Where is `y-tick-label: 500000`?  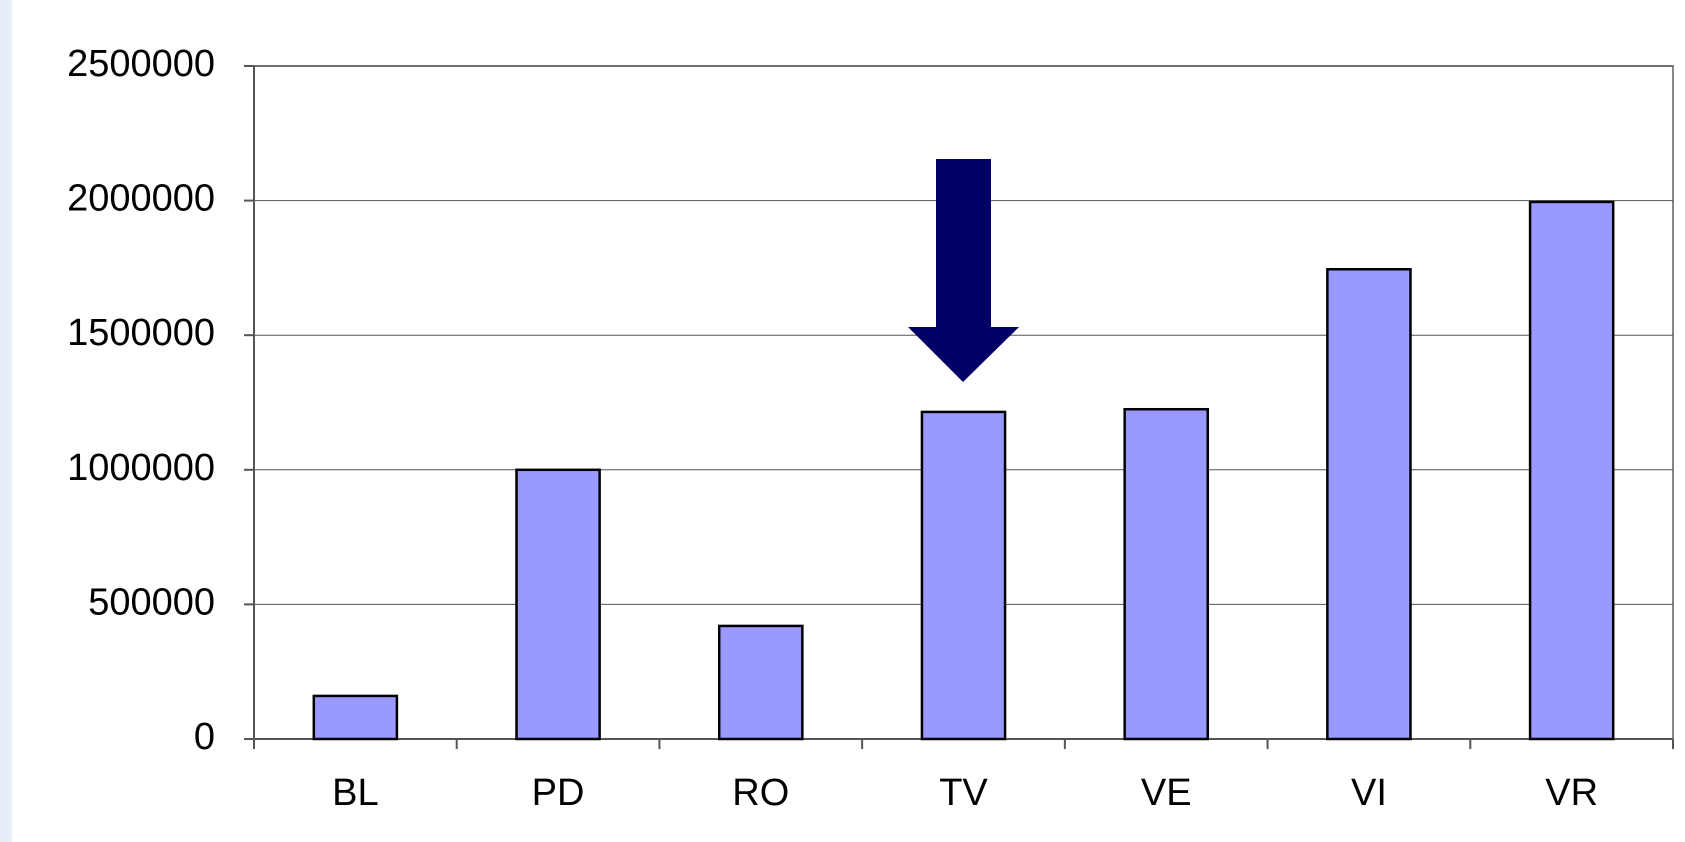 y-tick-label: 500000 is located at coordinates (151, 602).